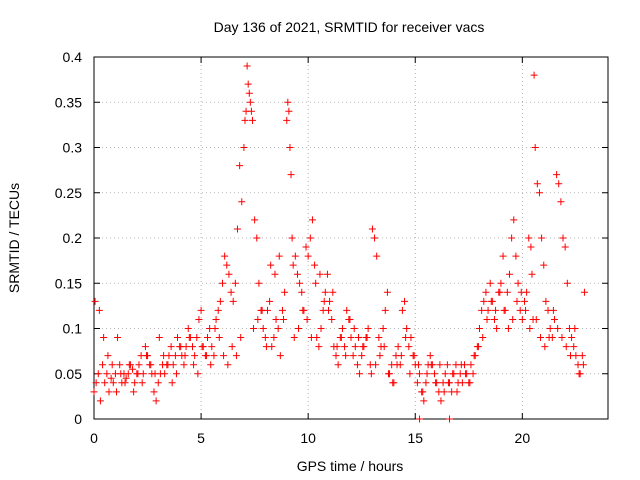 The height and width of the screenshot is (480, 640). What do you see at coordinates (68, 374) in the screenshot?
I see `y-tick-label: 0.05` at bounding box center [68, 374].